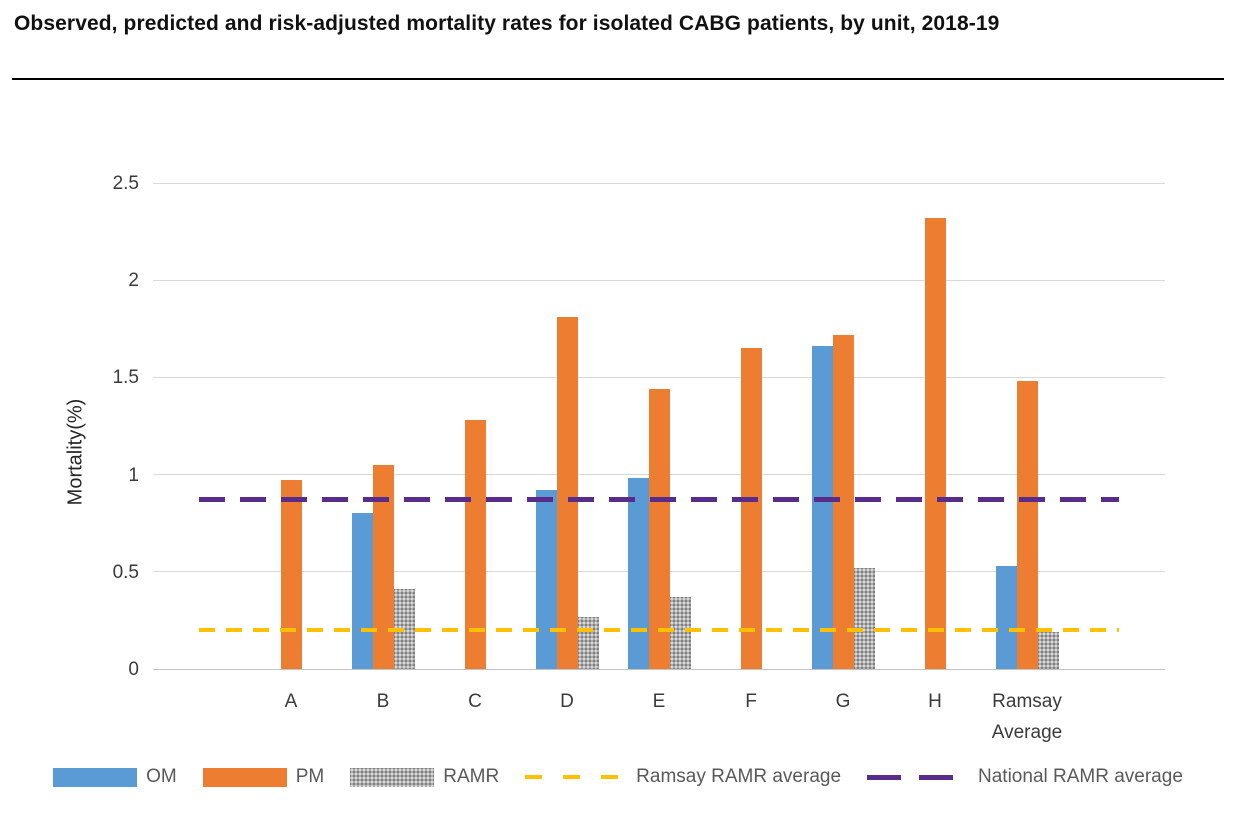 The width and height of the screenshot is (1236, 815). I want to click on legend-line-ramsay-ramr-average, so click(576, 777).